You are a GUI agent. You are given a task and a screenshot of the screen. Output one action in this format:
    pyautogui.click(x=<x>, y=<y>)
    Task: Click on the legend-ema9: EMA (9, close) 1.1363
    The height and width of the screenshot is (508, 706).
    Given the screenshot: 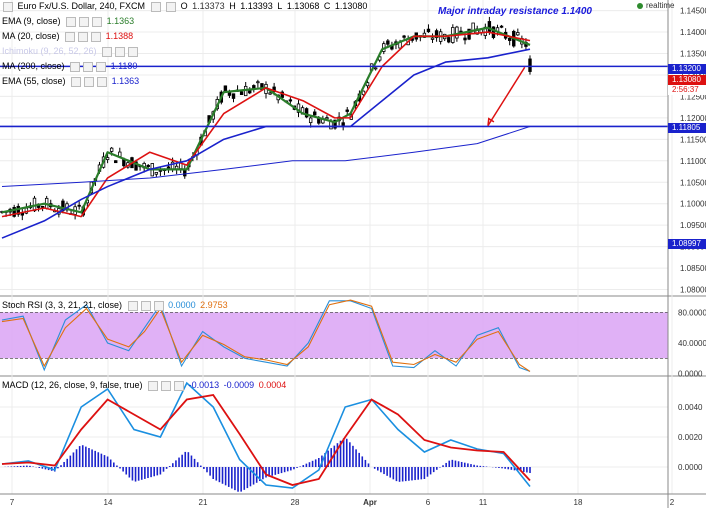 What is the action you would take?
    pyautogui.click(x=69, y=21)
    